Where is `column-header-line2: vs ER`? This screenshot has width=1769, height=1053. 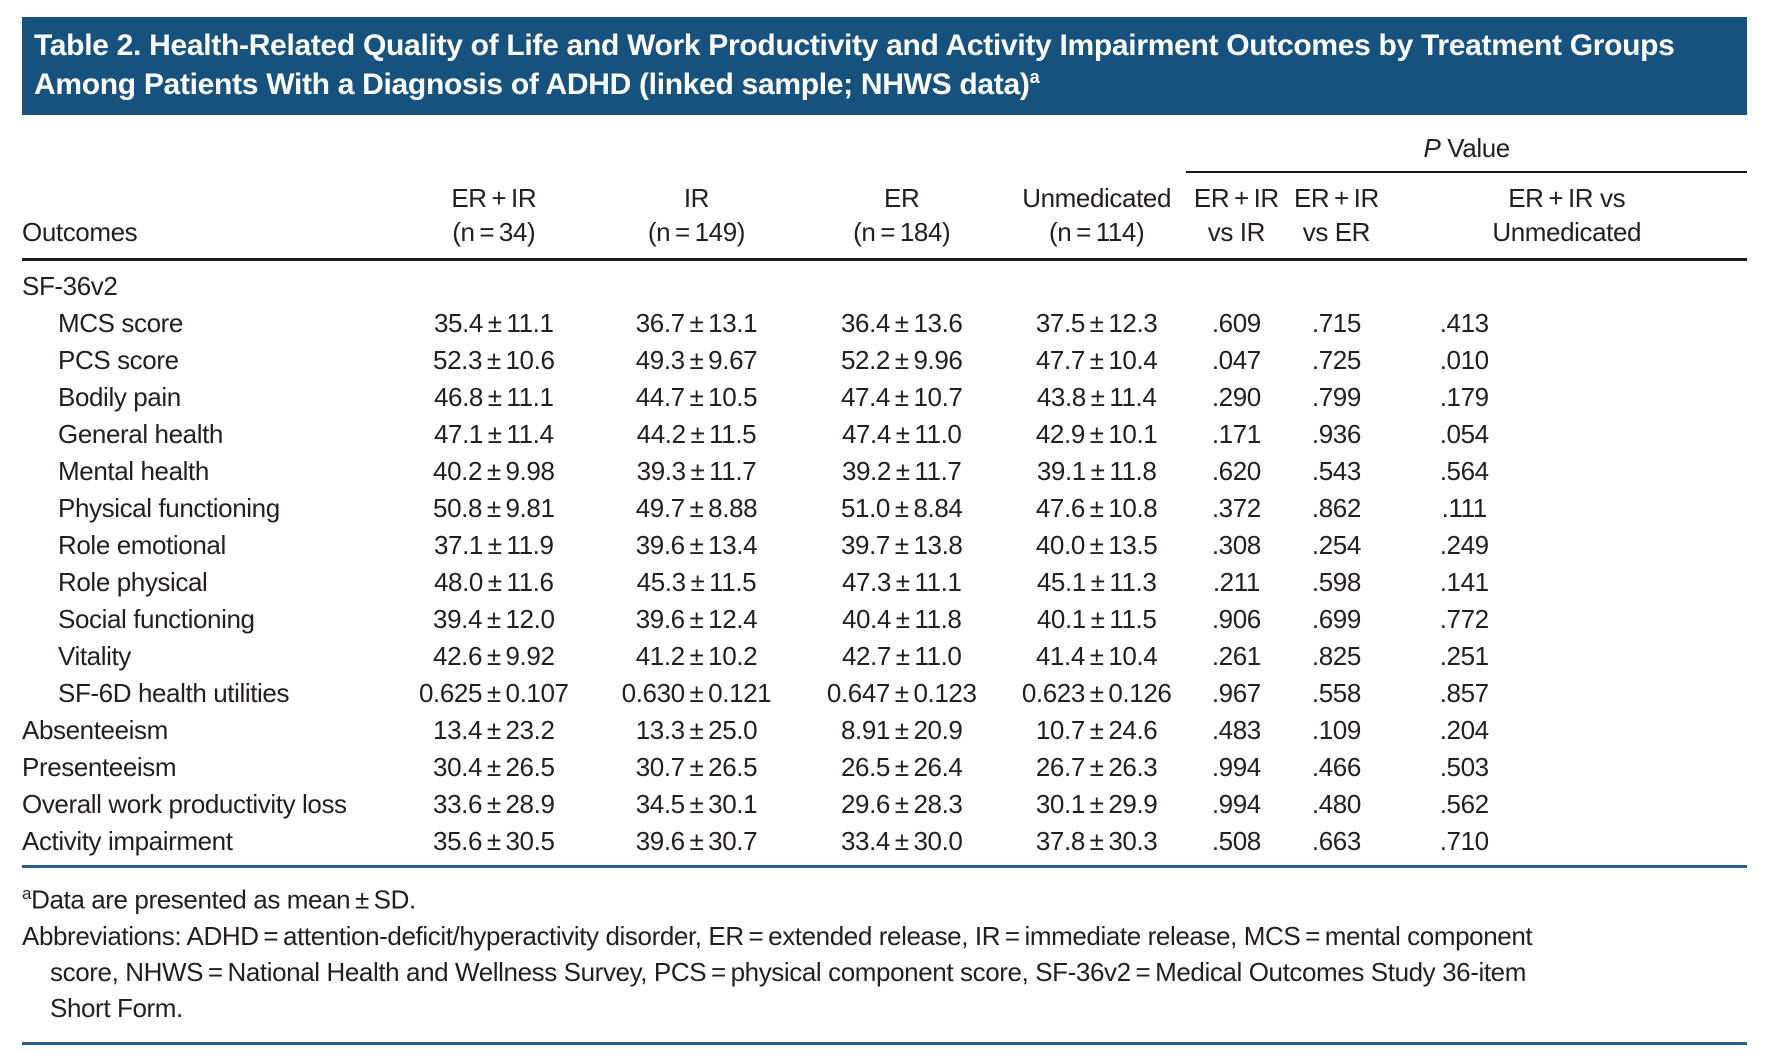
column-header-line2: vs ER is located at coordinates (1336, 232).